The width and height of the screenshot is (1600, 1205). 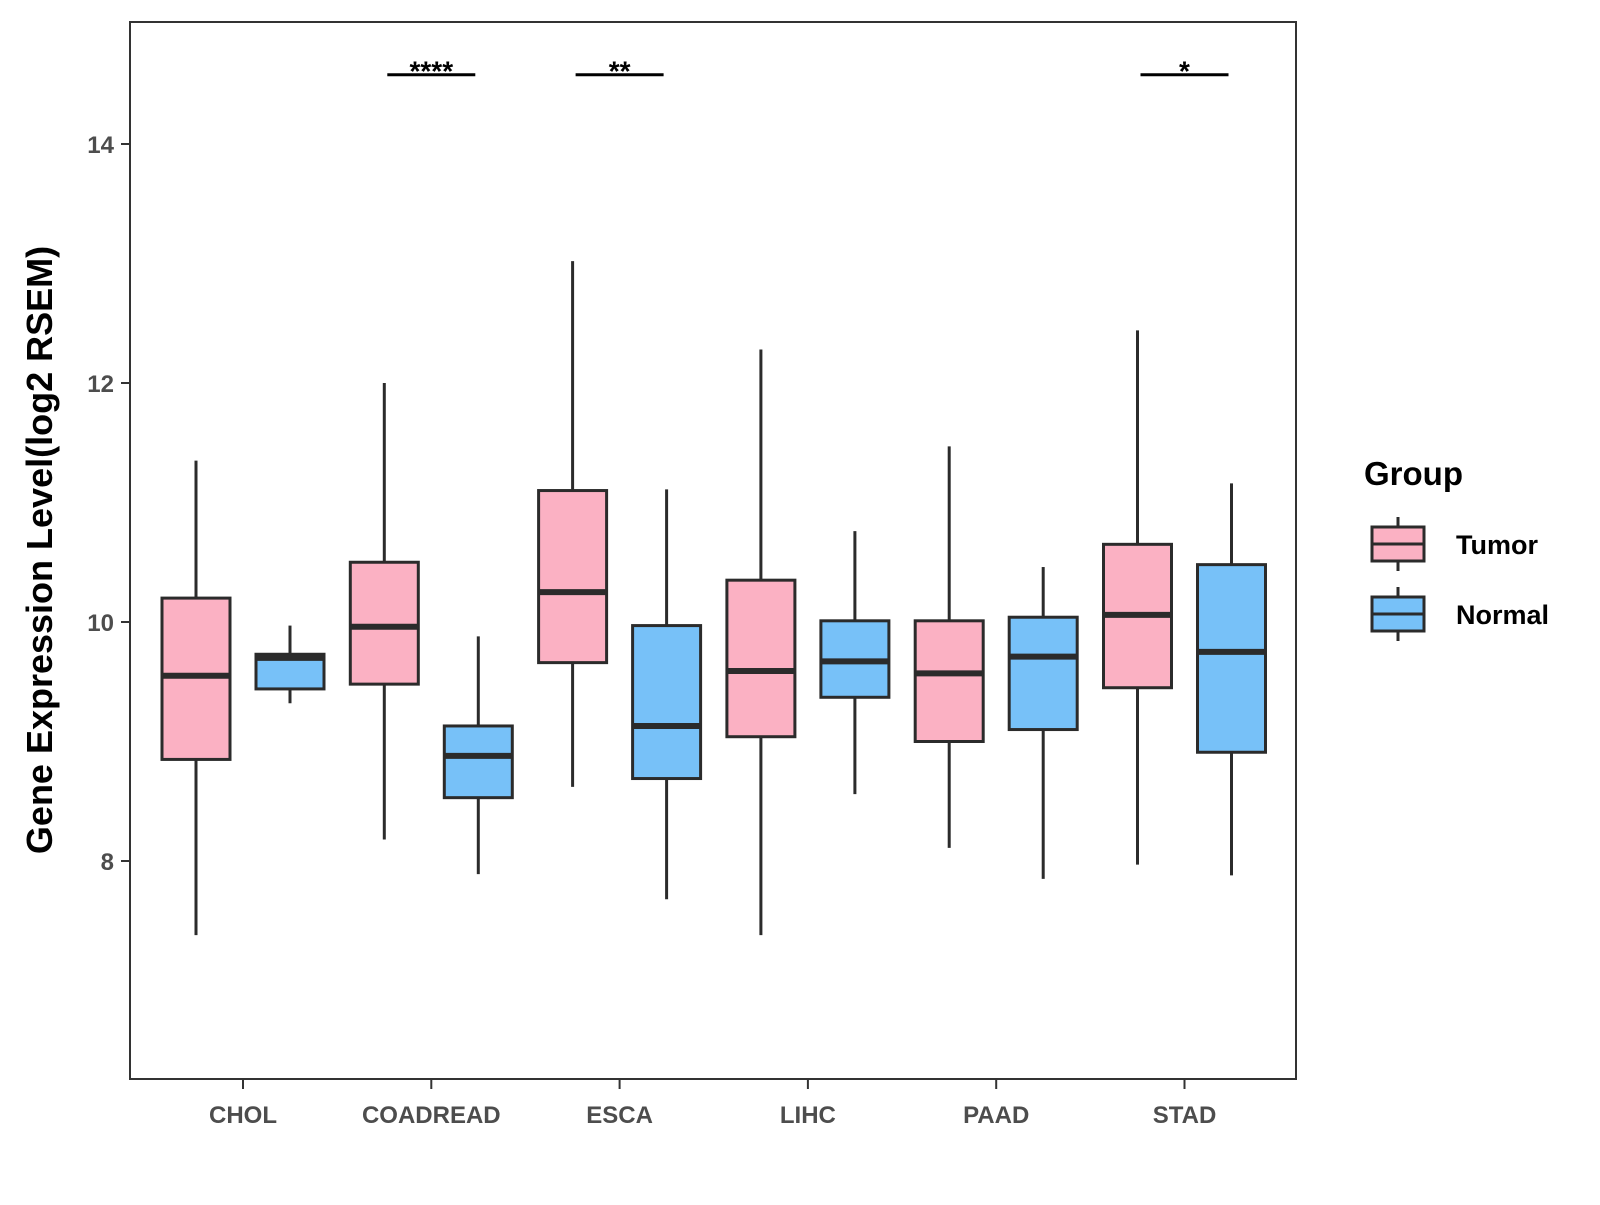 What do you see at coordinates (108, 504) in the screenshot?
I see `y-axis: 8 10 12 14` at bounding box center [108, 504].